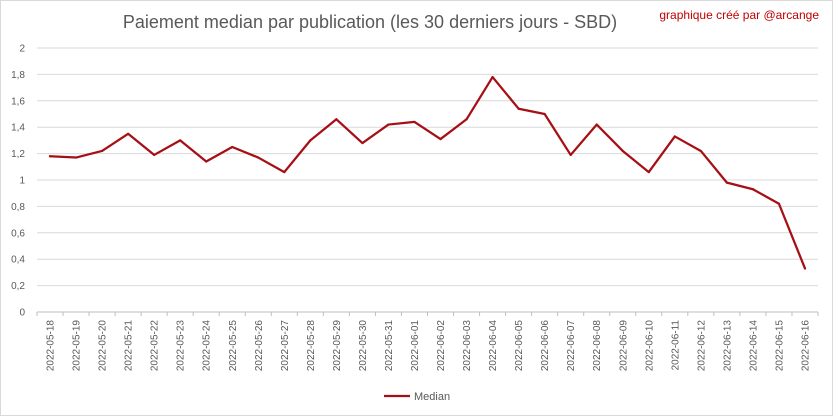  What do you see at coordinates (51, 346) in the screenshot?
I see `x-tick-label: 2022-05-18` at bounding box center [51, 346].